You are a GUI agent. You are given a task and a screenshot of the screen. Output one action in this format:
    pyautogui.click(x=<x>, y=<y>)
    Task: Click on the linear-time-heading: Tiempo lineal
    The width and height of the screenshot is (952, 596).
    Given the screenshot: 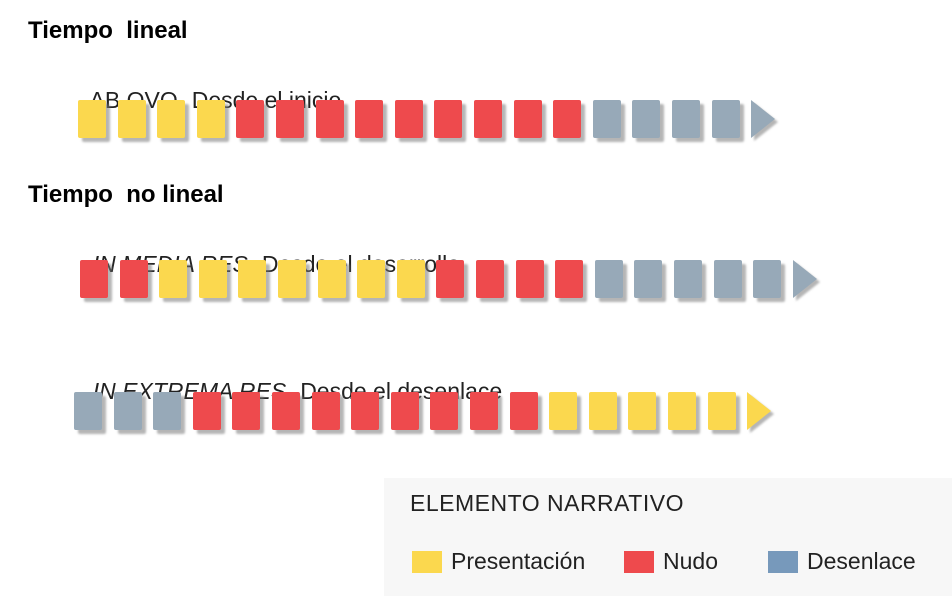 What is the action you would take?
    pyautogui.click(x=108, y=30)
    